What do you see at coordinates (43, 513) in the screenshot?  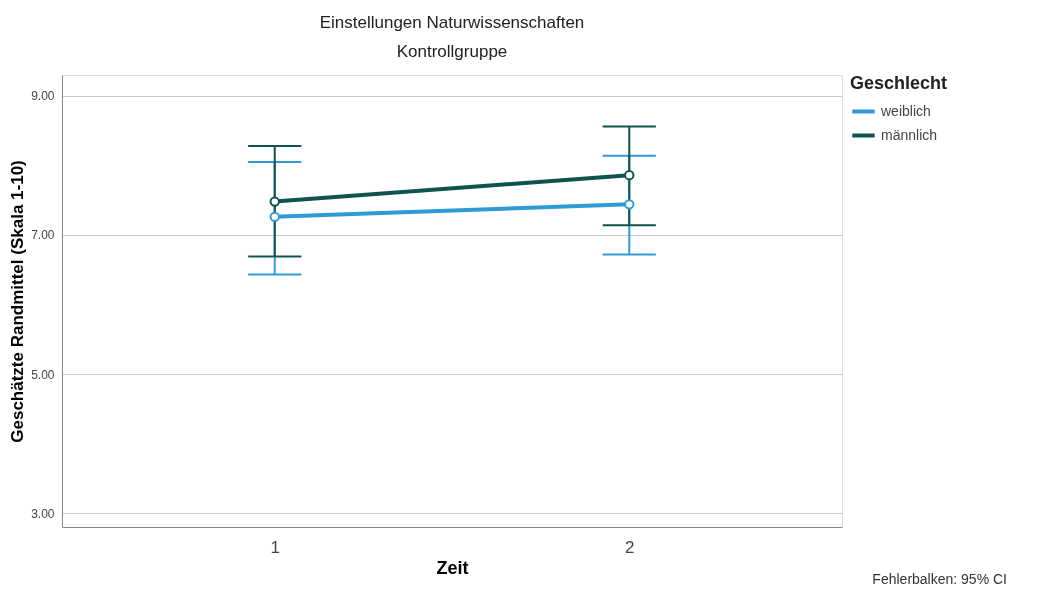 I see `y-tick-label: 3.00` at bounding box center [43, 513].